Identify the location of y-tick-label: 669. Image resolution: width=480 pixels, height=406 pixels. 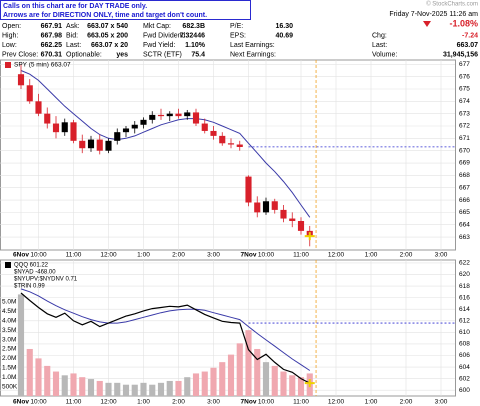
(464, 163).